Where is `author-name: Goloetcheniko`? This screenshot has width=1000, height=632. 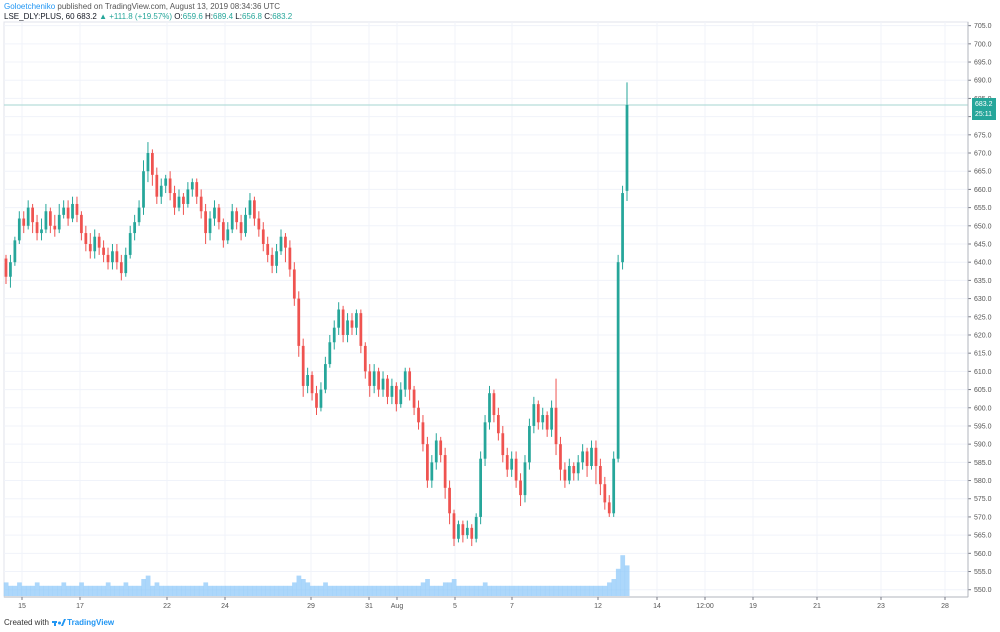 author-name: Goloetcheniko is located at coordinates (30, 6).